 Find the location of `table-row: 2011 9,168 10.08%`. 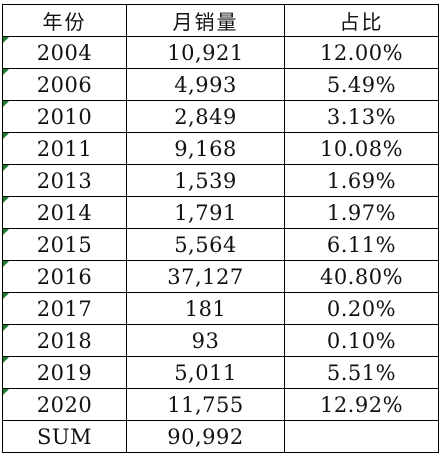

table-row: 2011 9,168 10.08% is located at coordinates (220, 148).